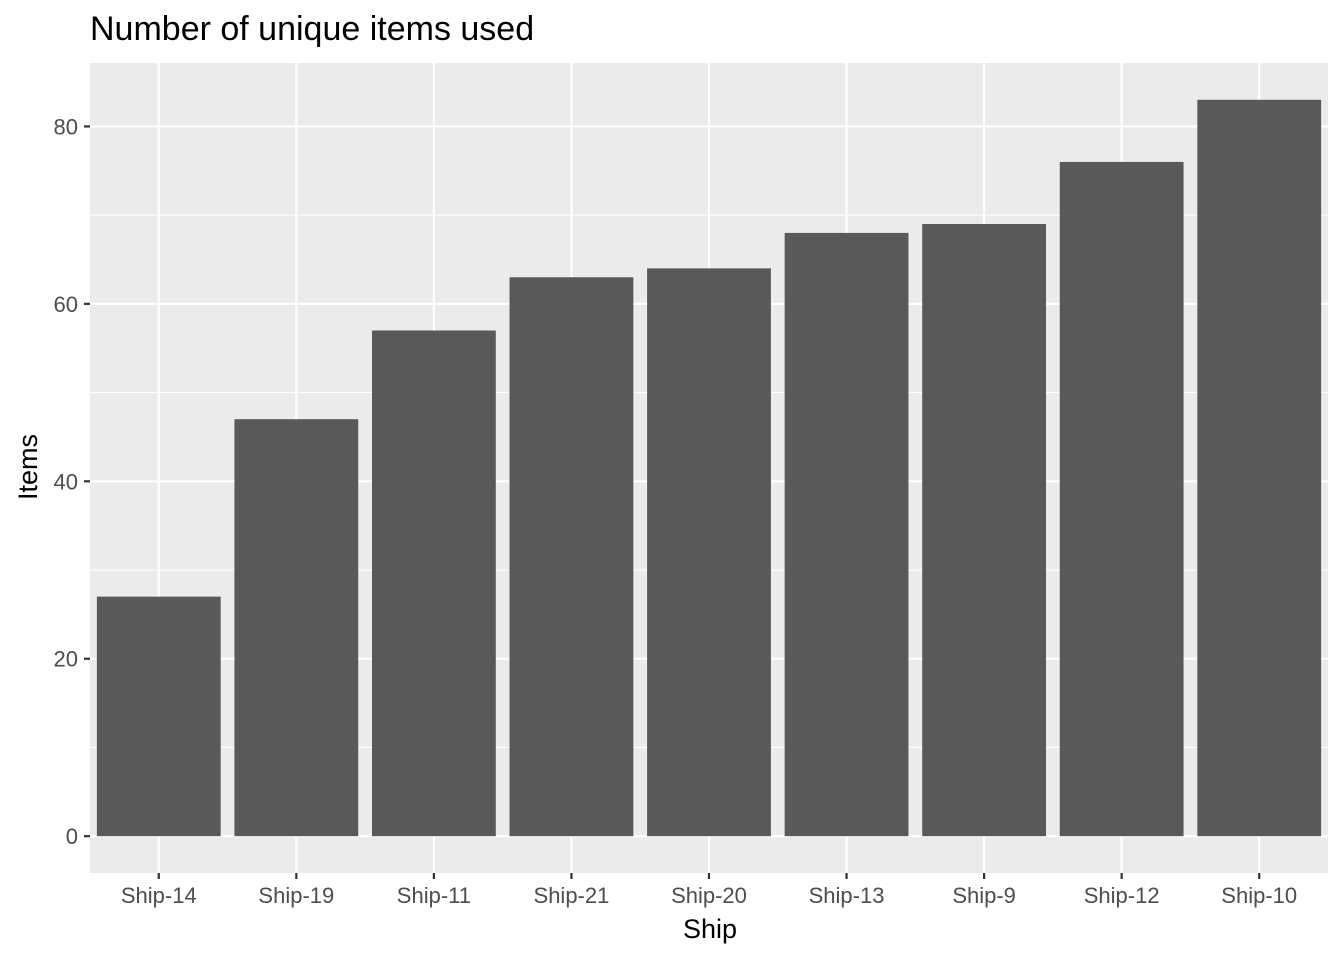 The image size is (1344, 960). Describe the element at coordinates (312, 29) in the screenshot. I see `chart-title: Number of unique items used` at that location.